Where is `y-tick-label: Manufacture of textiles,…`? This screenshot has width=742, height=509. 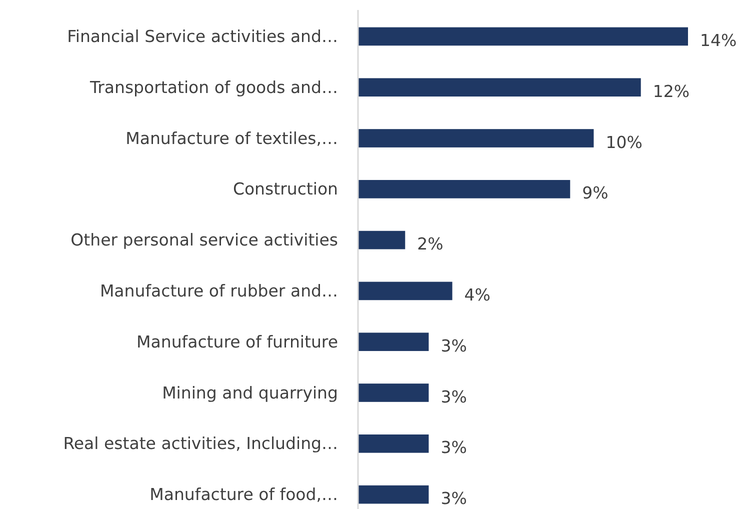 y-tick-label: Manufacture of textiles,… is located at coordinates (232, 138).